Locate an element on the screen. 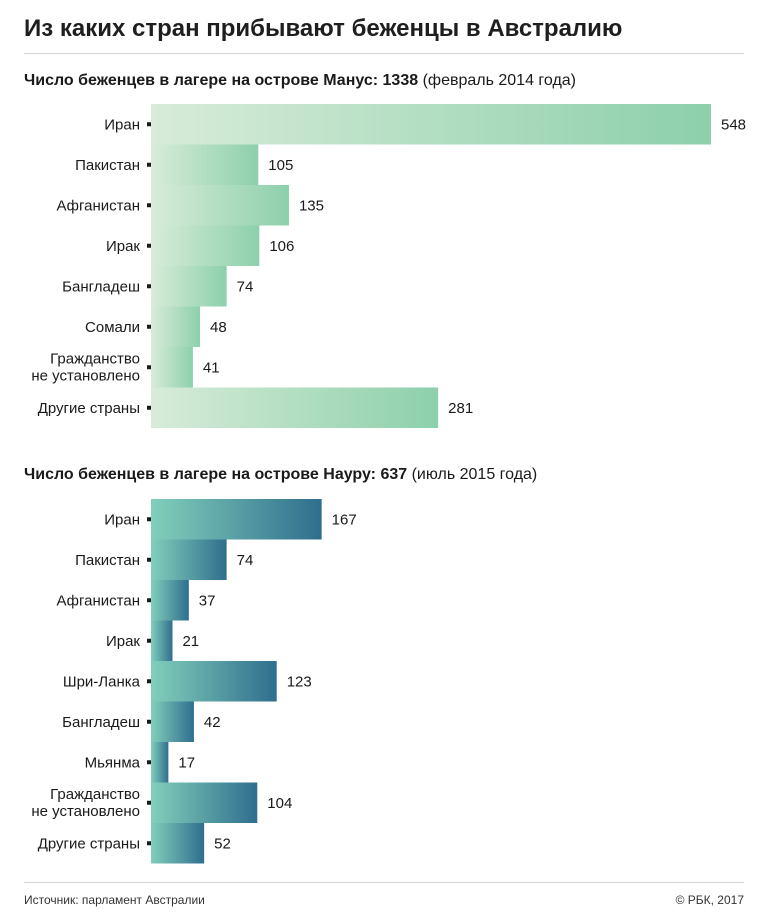 The width and height of the screenshot is (768, 919). nauru-value-label: 42 is located at coordinates (212, 722).